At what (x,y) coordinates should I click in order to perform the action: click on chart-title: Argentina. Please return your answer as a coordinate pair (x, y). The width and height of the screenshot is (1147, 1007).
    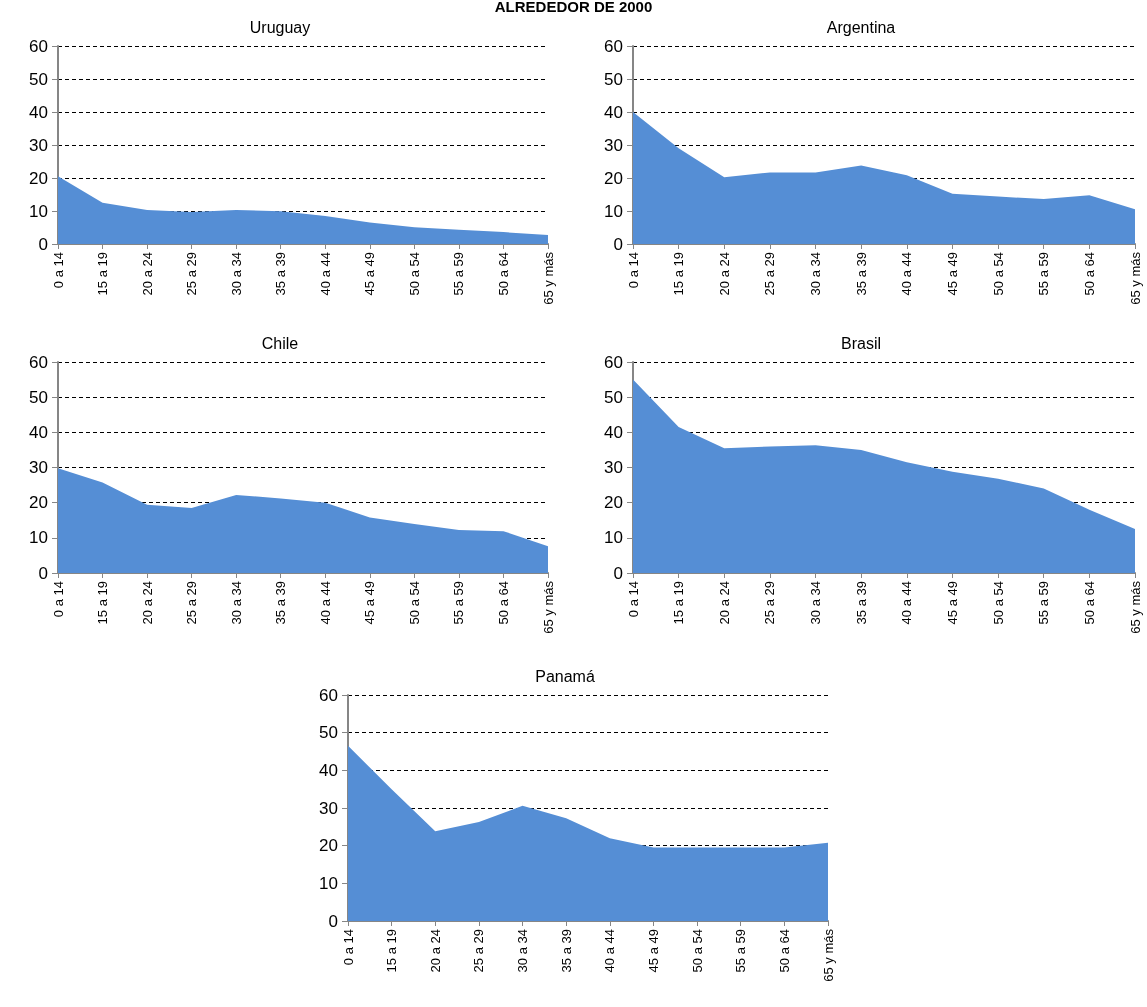
    Looking at the image, I should click on (861, 27).